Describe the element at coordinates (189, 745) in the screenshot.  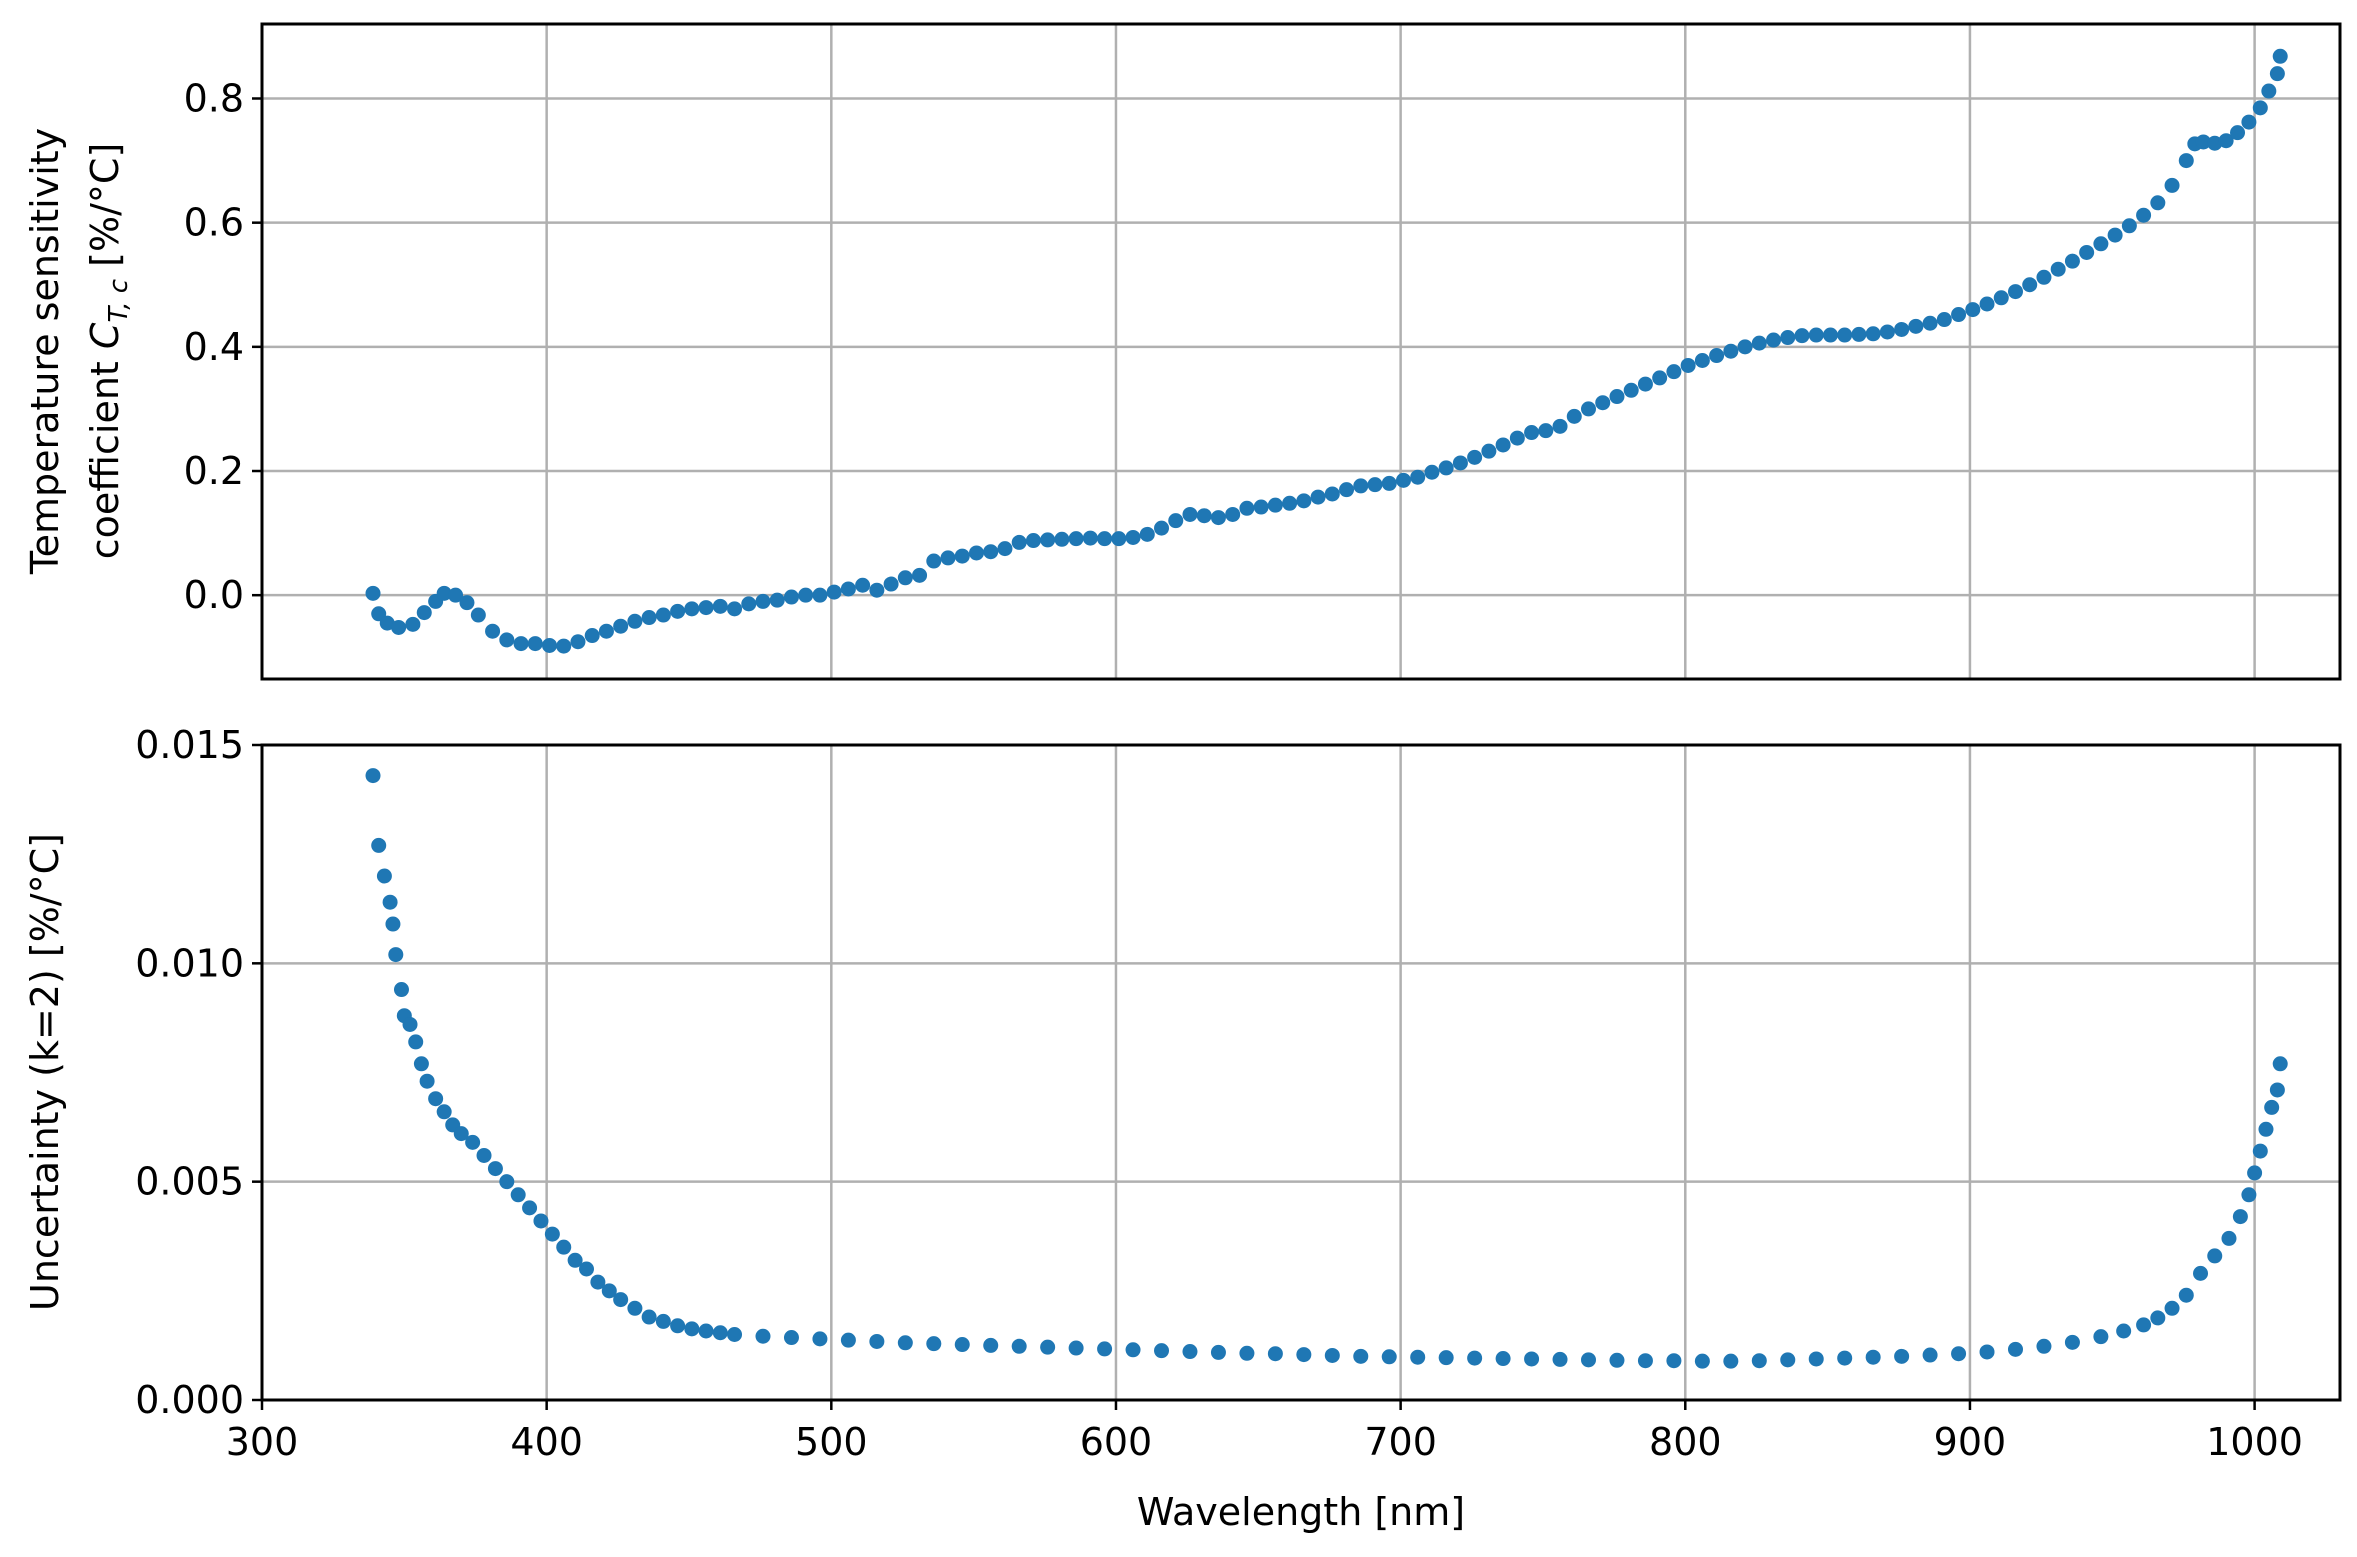
I see `y-tick-label: 0.015` at that location.